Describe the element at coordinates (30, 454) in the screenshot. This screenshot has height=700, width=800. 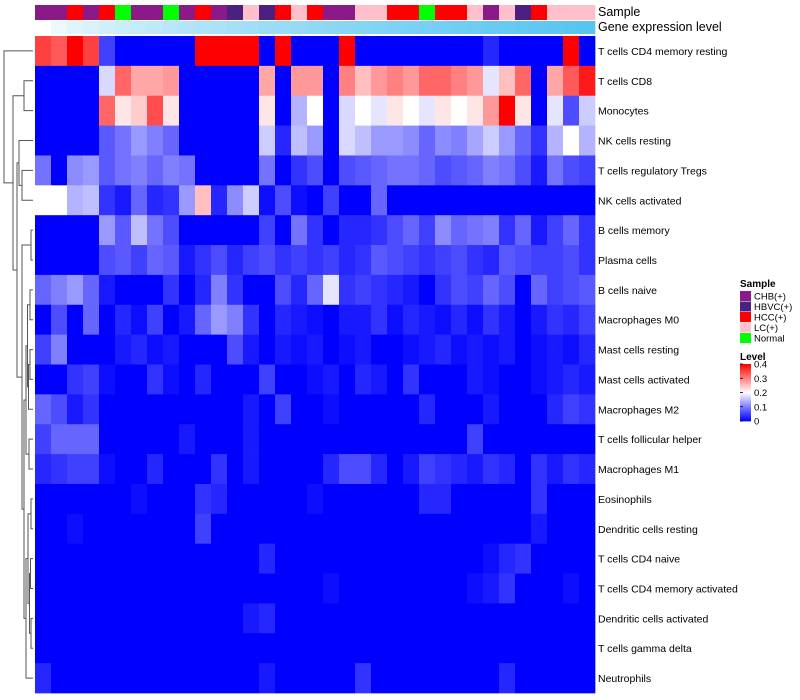
I see `dendrogram-branch` at that location.